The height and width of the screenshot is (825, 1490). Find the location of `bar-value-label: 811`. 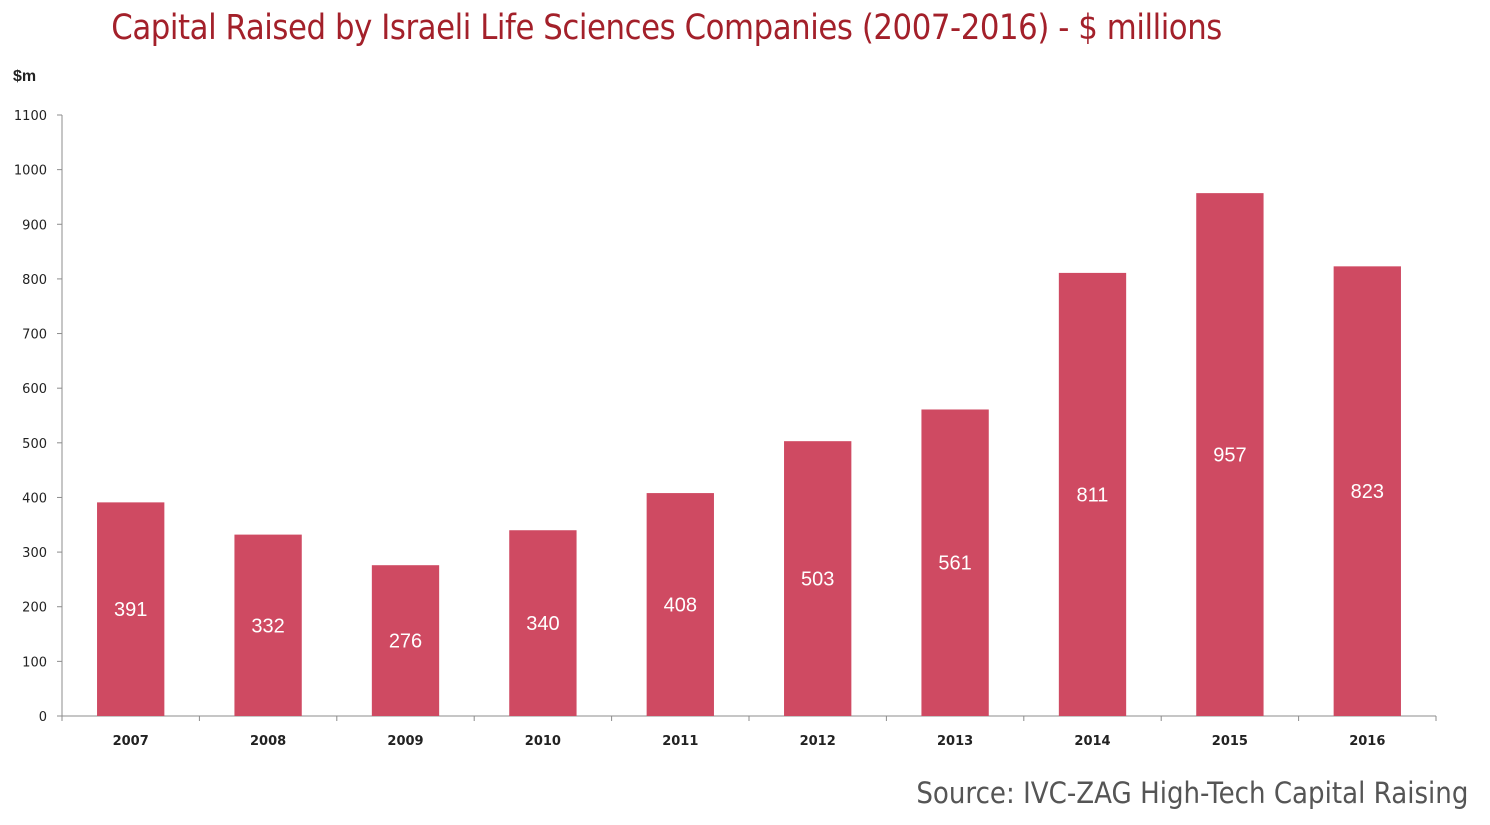

bar-value-label: 811 is located at coordinates (1093, 495).